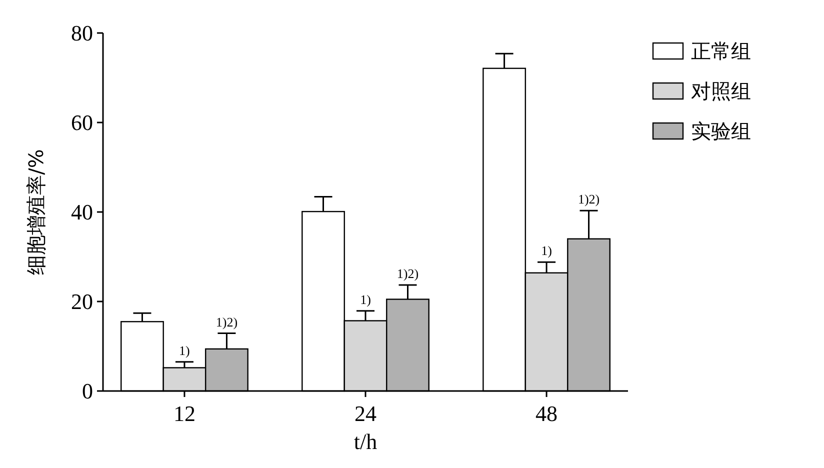 The image size is (824, 468). Describe the element at coordinates (82, 301) in the screenshot. I see `y-tick-label: 20` at that location.